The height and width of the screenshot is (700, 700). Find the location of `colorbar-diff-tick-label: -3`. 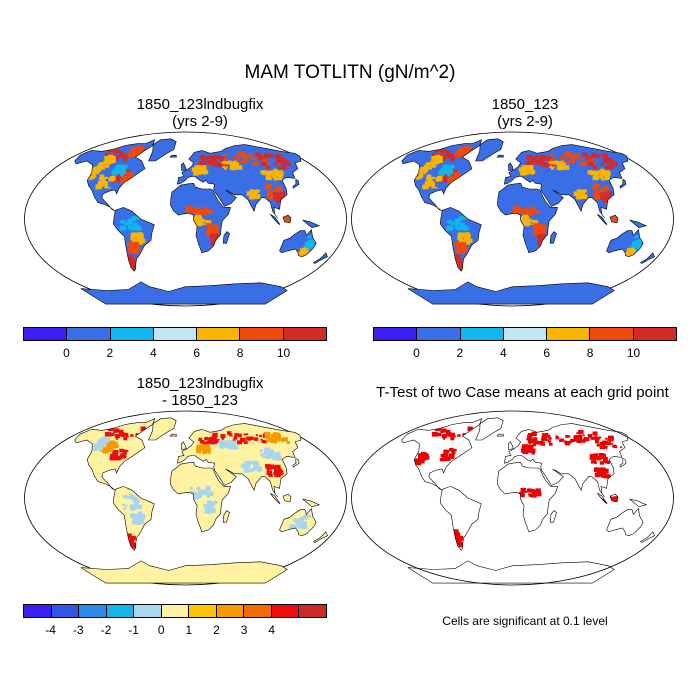

colorbar-diff-tick-label: -3 is located at coordinates (78, 630).